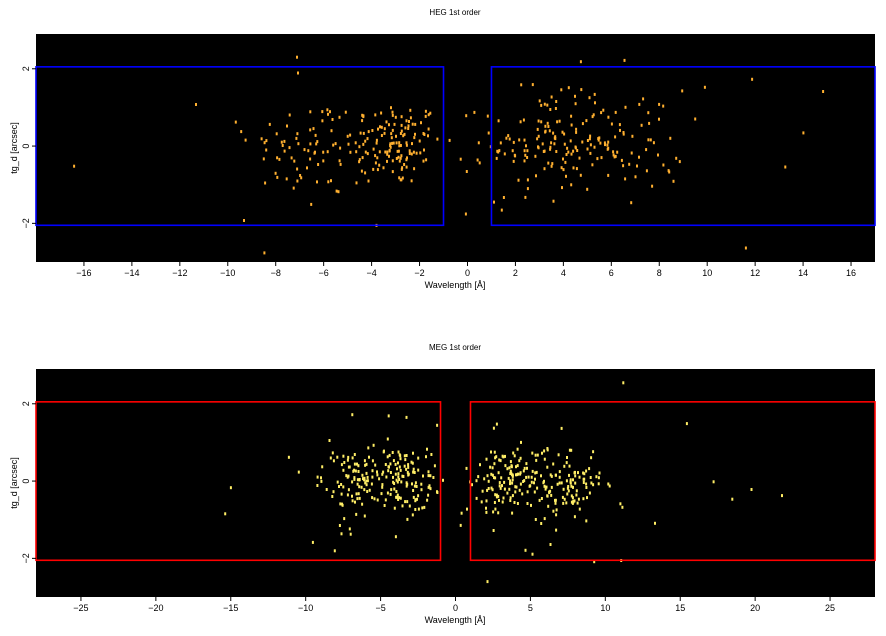  I want to click on heg-x-tick-label: −14, so click(131, 273).